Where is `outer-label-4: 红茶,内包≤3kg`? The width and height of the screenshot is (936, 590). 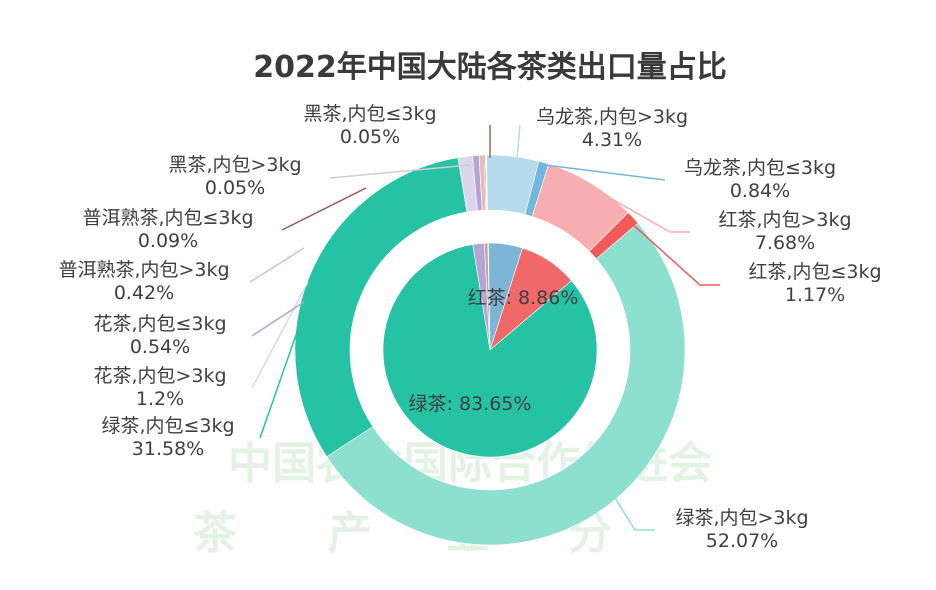
outer-label-4: 红茶,内包≤3kg is located at coordinates (814, 272).